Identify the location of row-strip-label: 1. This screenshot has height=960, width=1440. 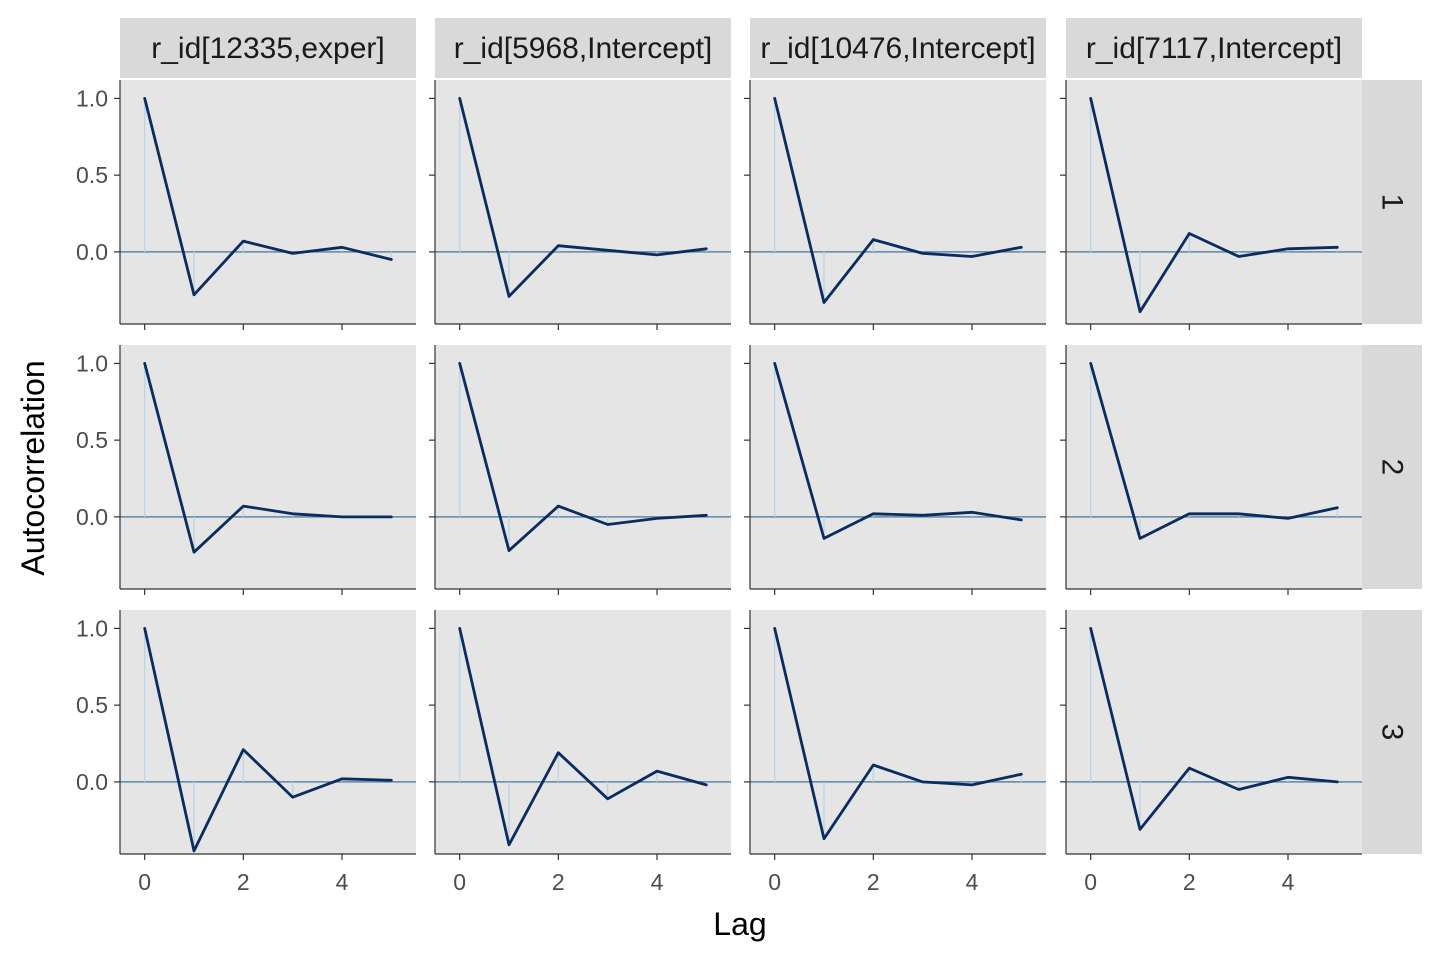
(1392, 202).